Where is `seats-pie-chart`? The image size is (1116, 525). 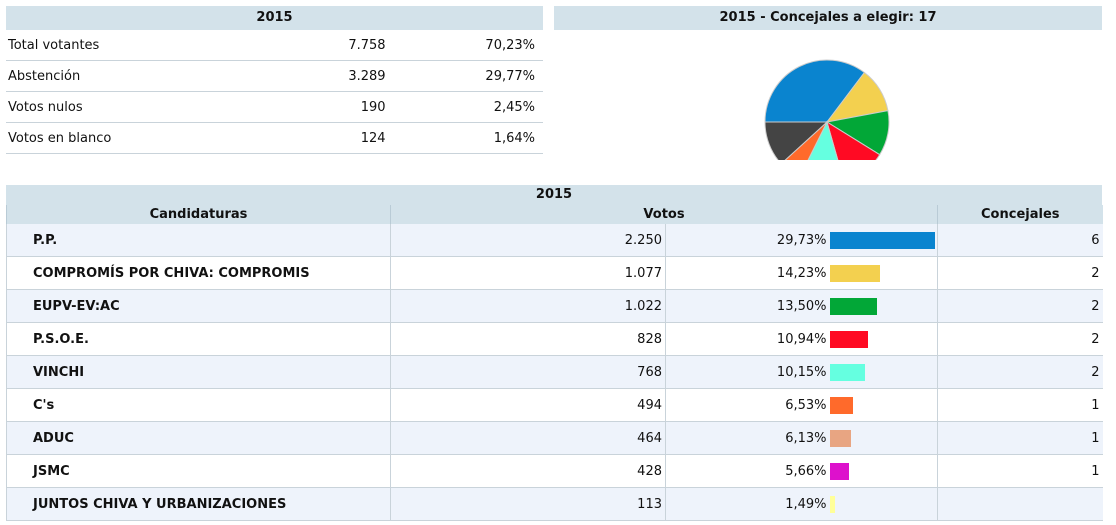 seats-pie-chart is located at coordinates (827, 109).